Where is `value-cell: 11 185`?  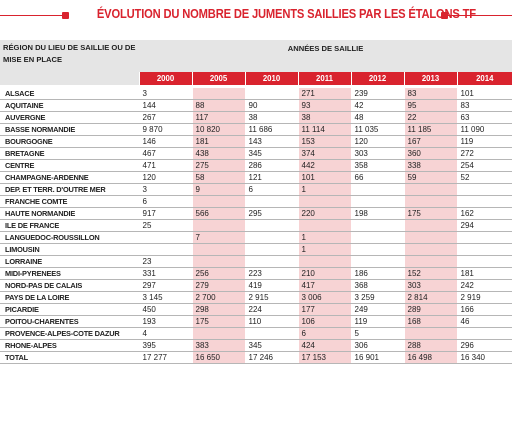
value-cell: 11 185 is located at coordinates (430, 129).